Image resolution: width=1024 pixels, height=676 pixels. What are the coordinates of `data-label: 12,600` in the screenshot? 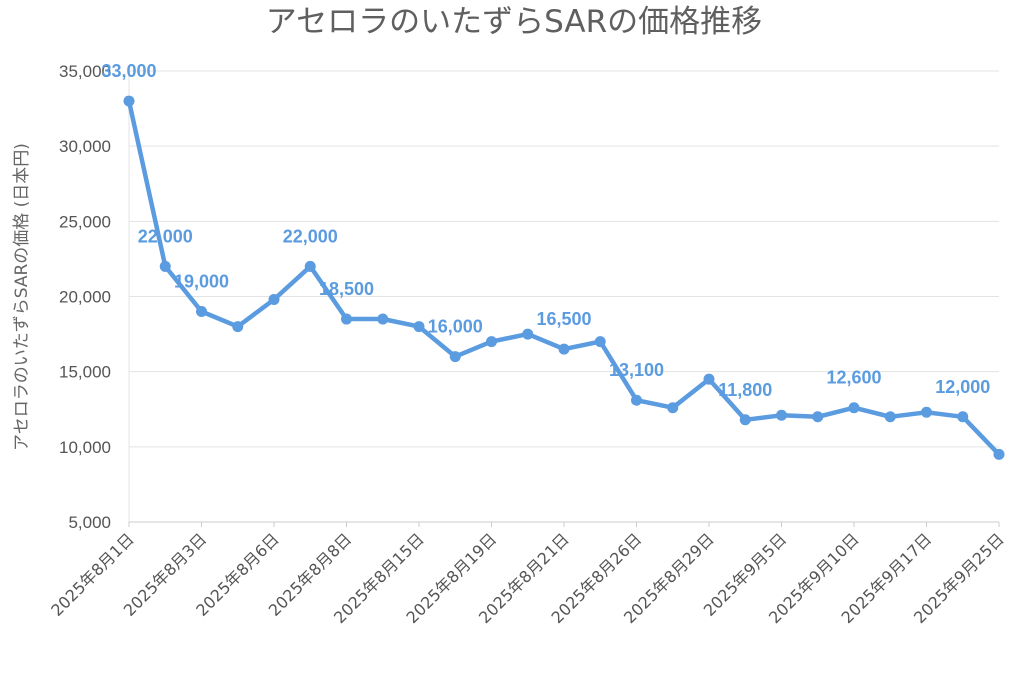 It's located at (853, 378).